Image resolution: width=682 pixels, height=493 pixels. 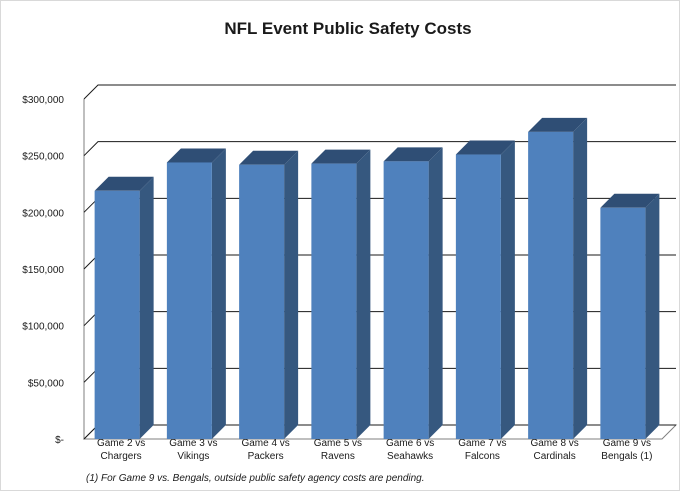 I want to click on y-tick-label: $100,000, so click(x=43, y=327).